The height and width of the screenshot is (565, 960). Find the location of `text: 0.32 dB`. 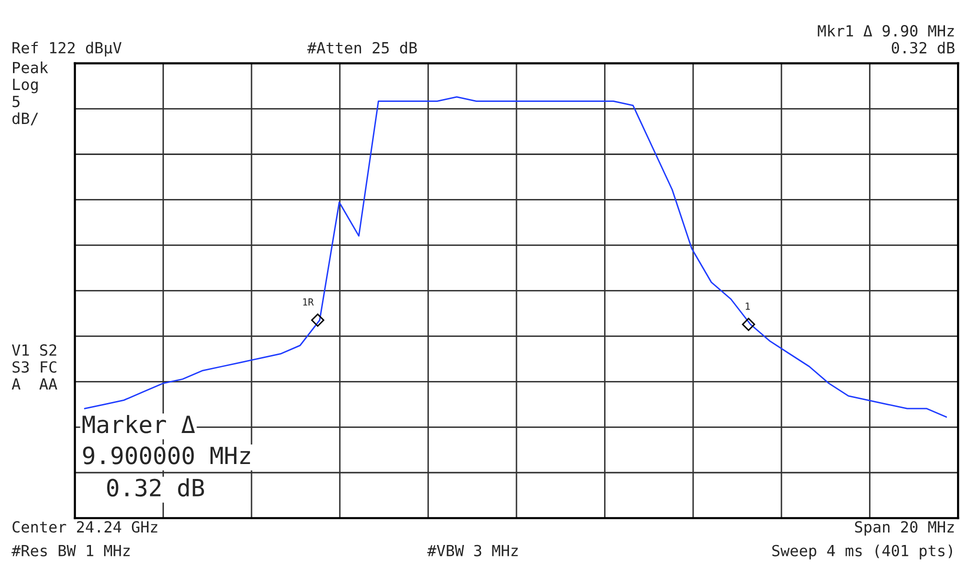

text: 0.32 dB is located at coordinates (923, 48).